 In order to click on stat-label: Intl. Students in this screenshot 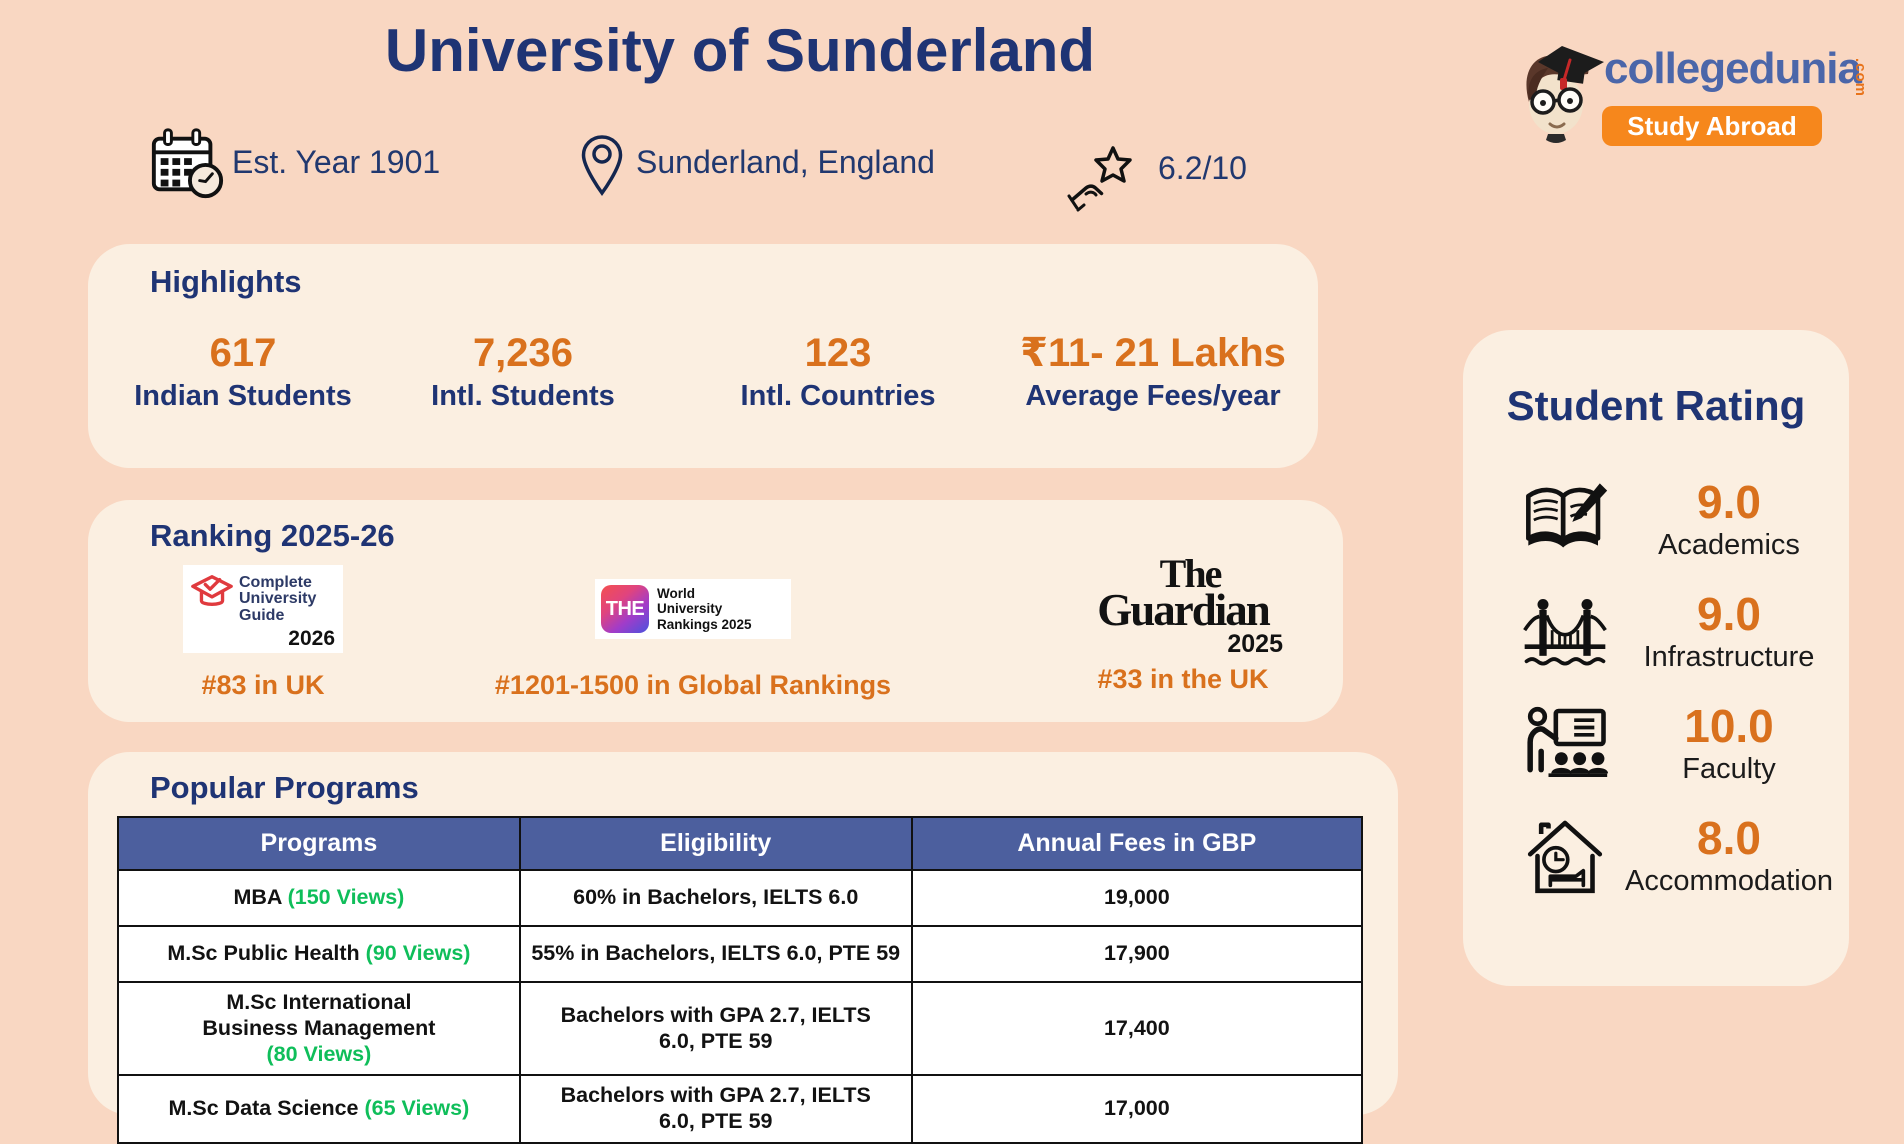, I will do `click(523, 396)`.